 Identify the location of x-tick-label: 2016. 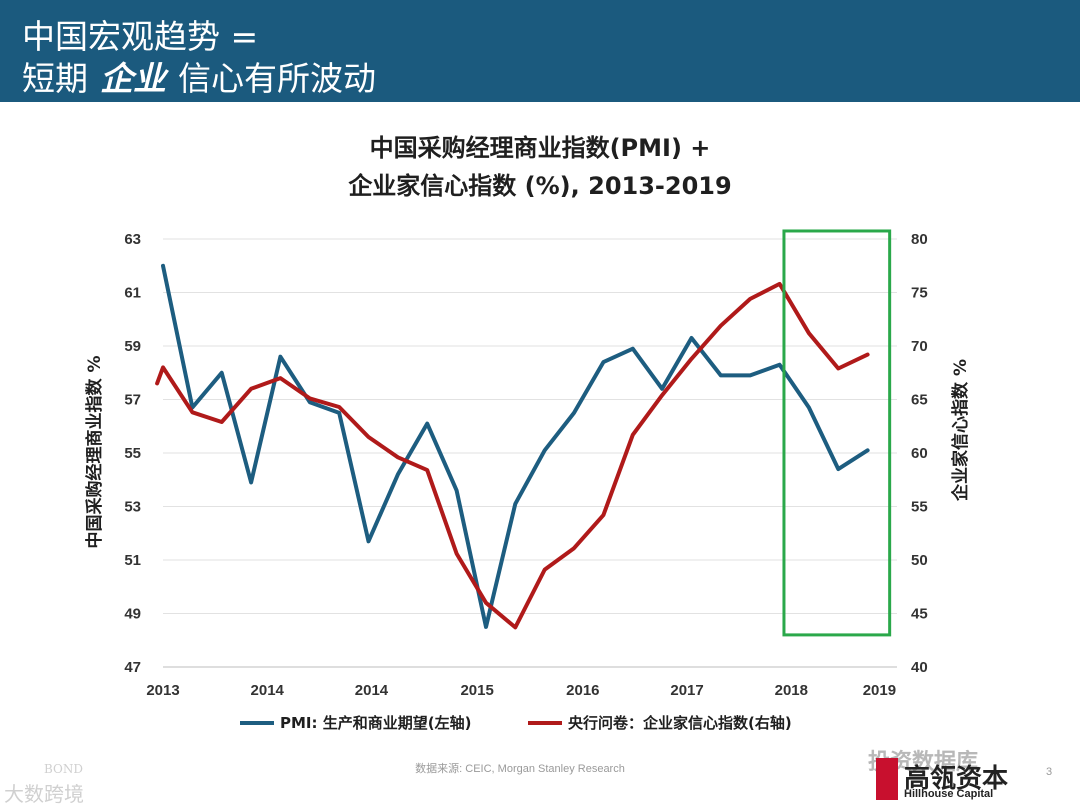
(582, 690).